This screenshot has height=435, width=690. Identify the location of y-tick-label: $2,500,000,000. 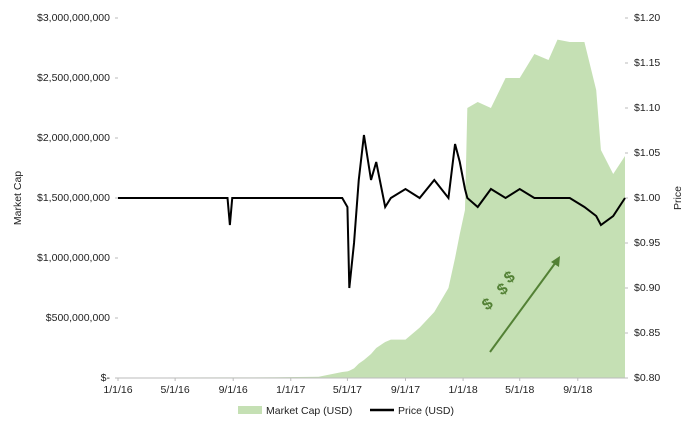
(73, 78).